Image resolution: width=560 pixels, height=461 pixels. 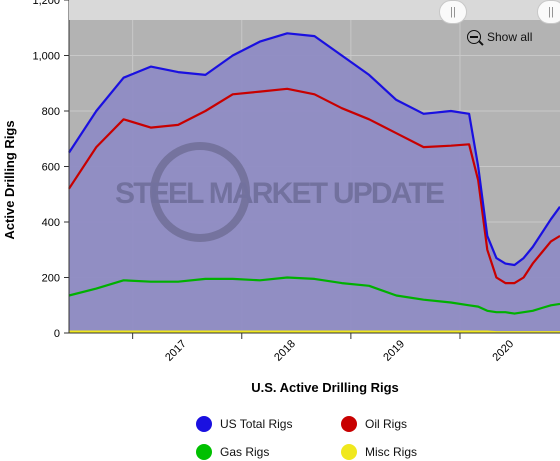 I want to click on legend-item-oil: Oil Rigs, so click(x=374, y=424).